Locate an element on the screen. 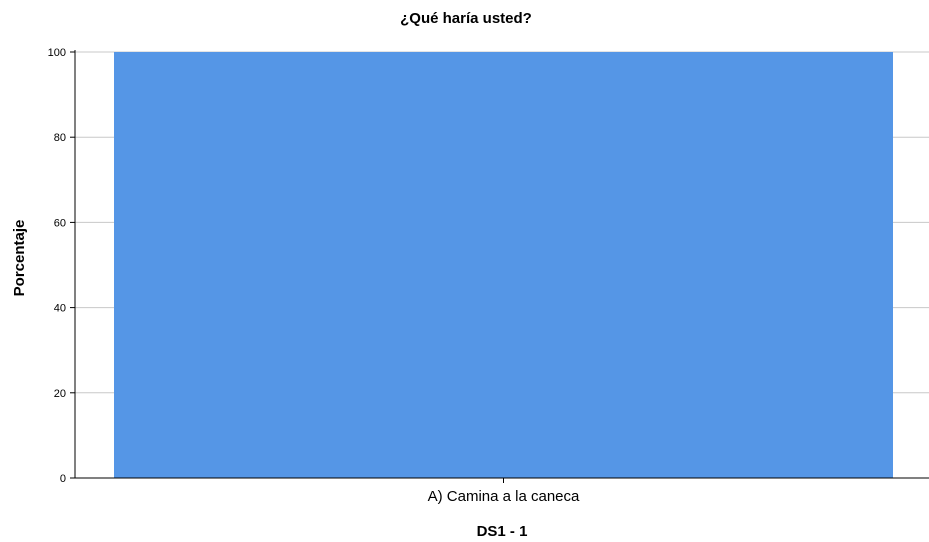 Image resolution: width=929 pixels, height=542 pixels. x-category-label: A) Camina a la caneca is located at coordinates (504, 496).